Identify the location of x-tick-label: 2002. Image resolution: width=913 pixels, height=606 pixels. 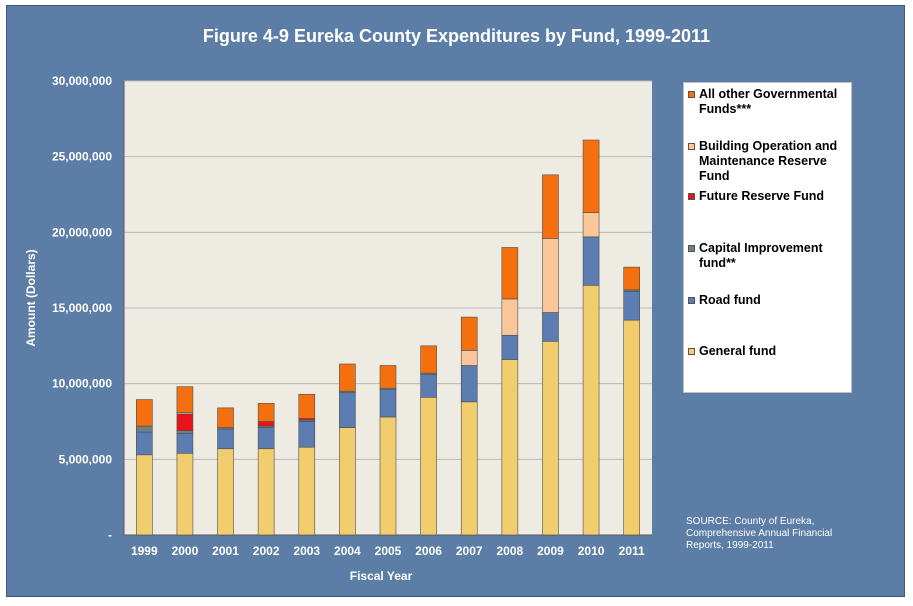
(266, 551).